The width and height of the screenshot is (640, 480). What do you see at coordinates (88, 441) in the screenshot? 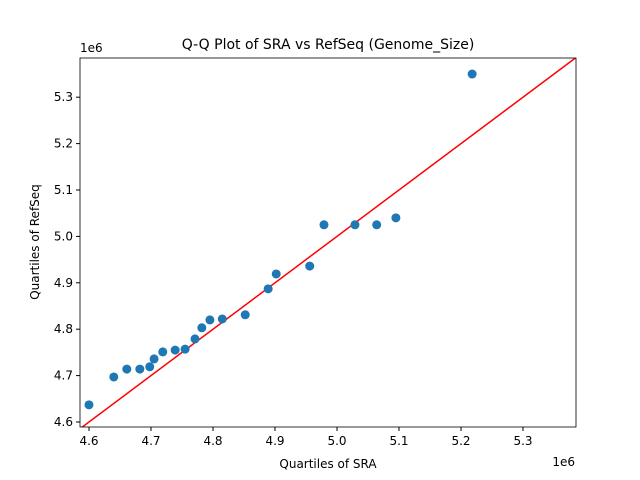
I see `x-tick-label: 4.6` at bounding box center [88, 441].